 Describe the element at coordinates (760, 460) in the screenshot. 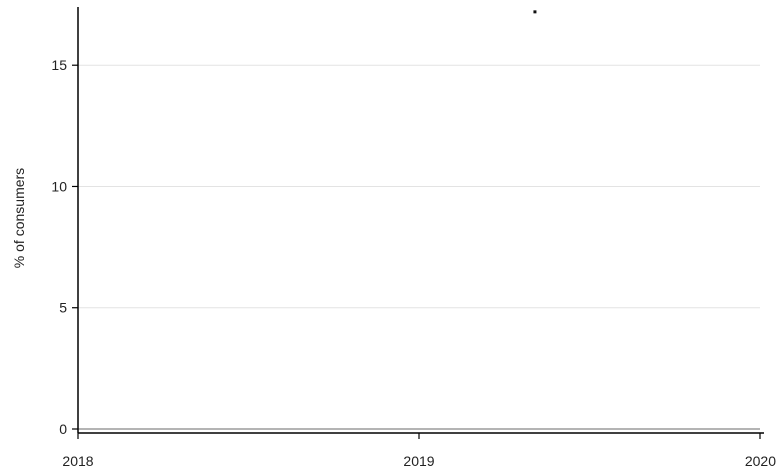

I see `x-tick-label-2020: 2020` at that location.